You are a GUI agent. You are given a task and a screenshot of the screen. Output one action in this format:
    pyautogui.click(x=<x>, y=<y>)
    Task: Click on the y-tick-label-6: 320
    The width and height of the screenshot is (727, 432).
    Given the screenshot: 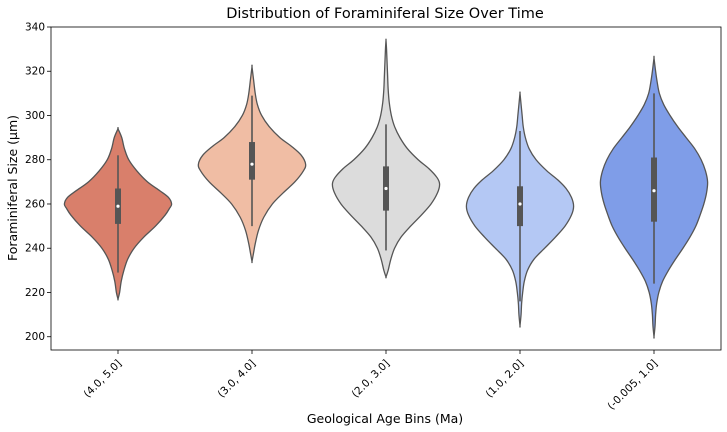 What is the action you would take?
    pyautogui.click(x=35, y=72)
    